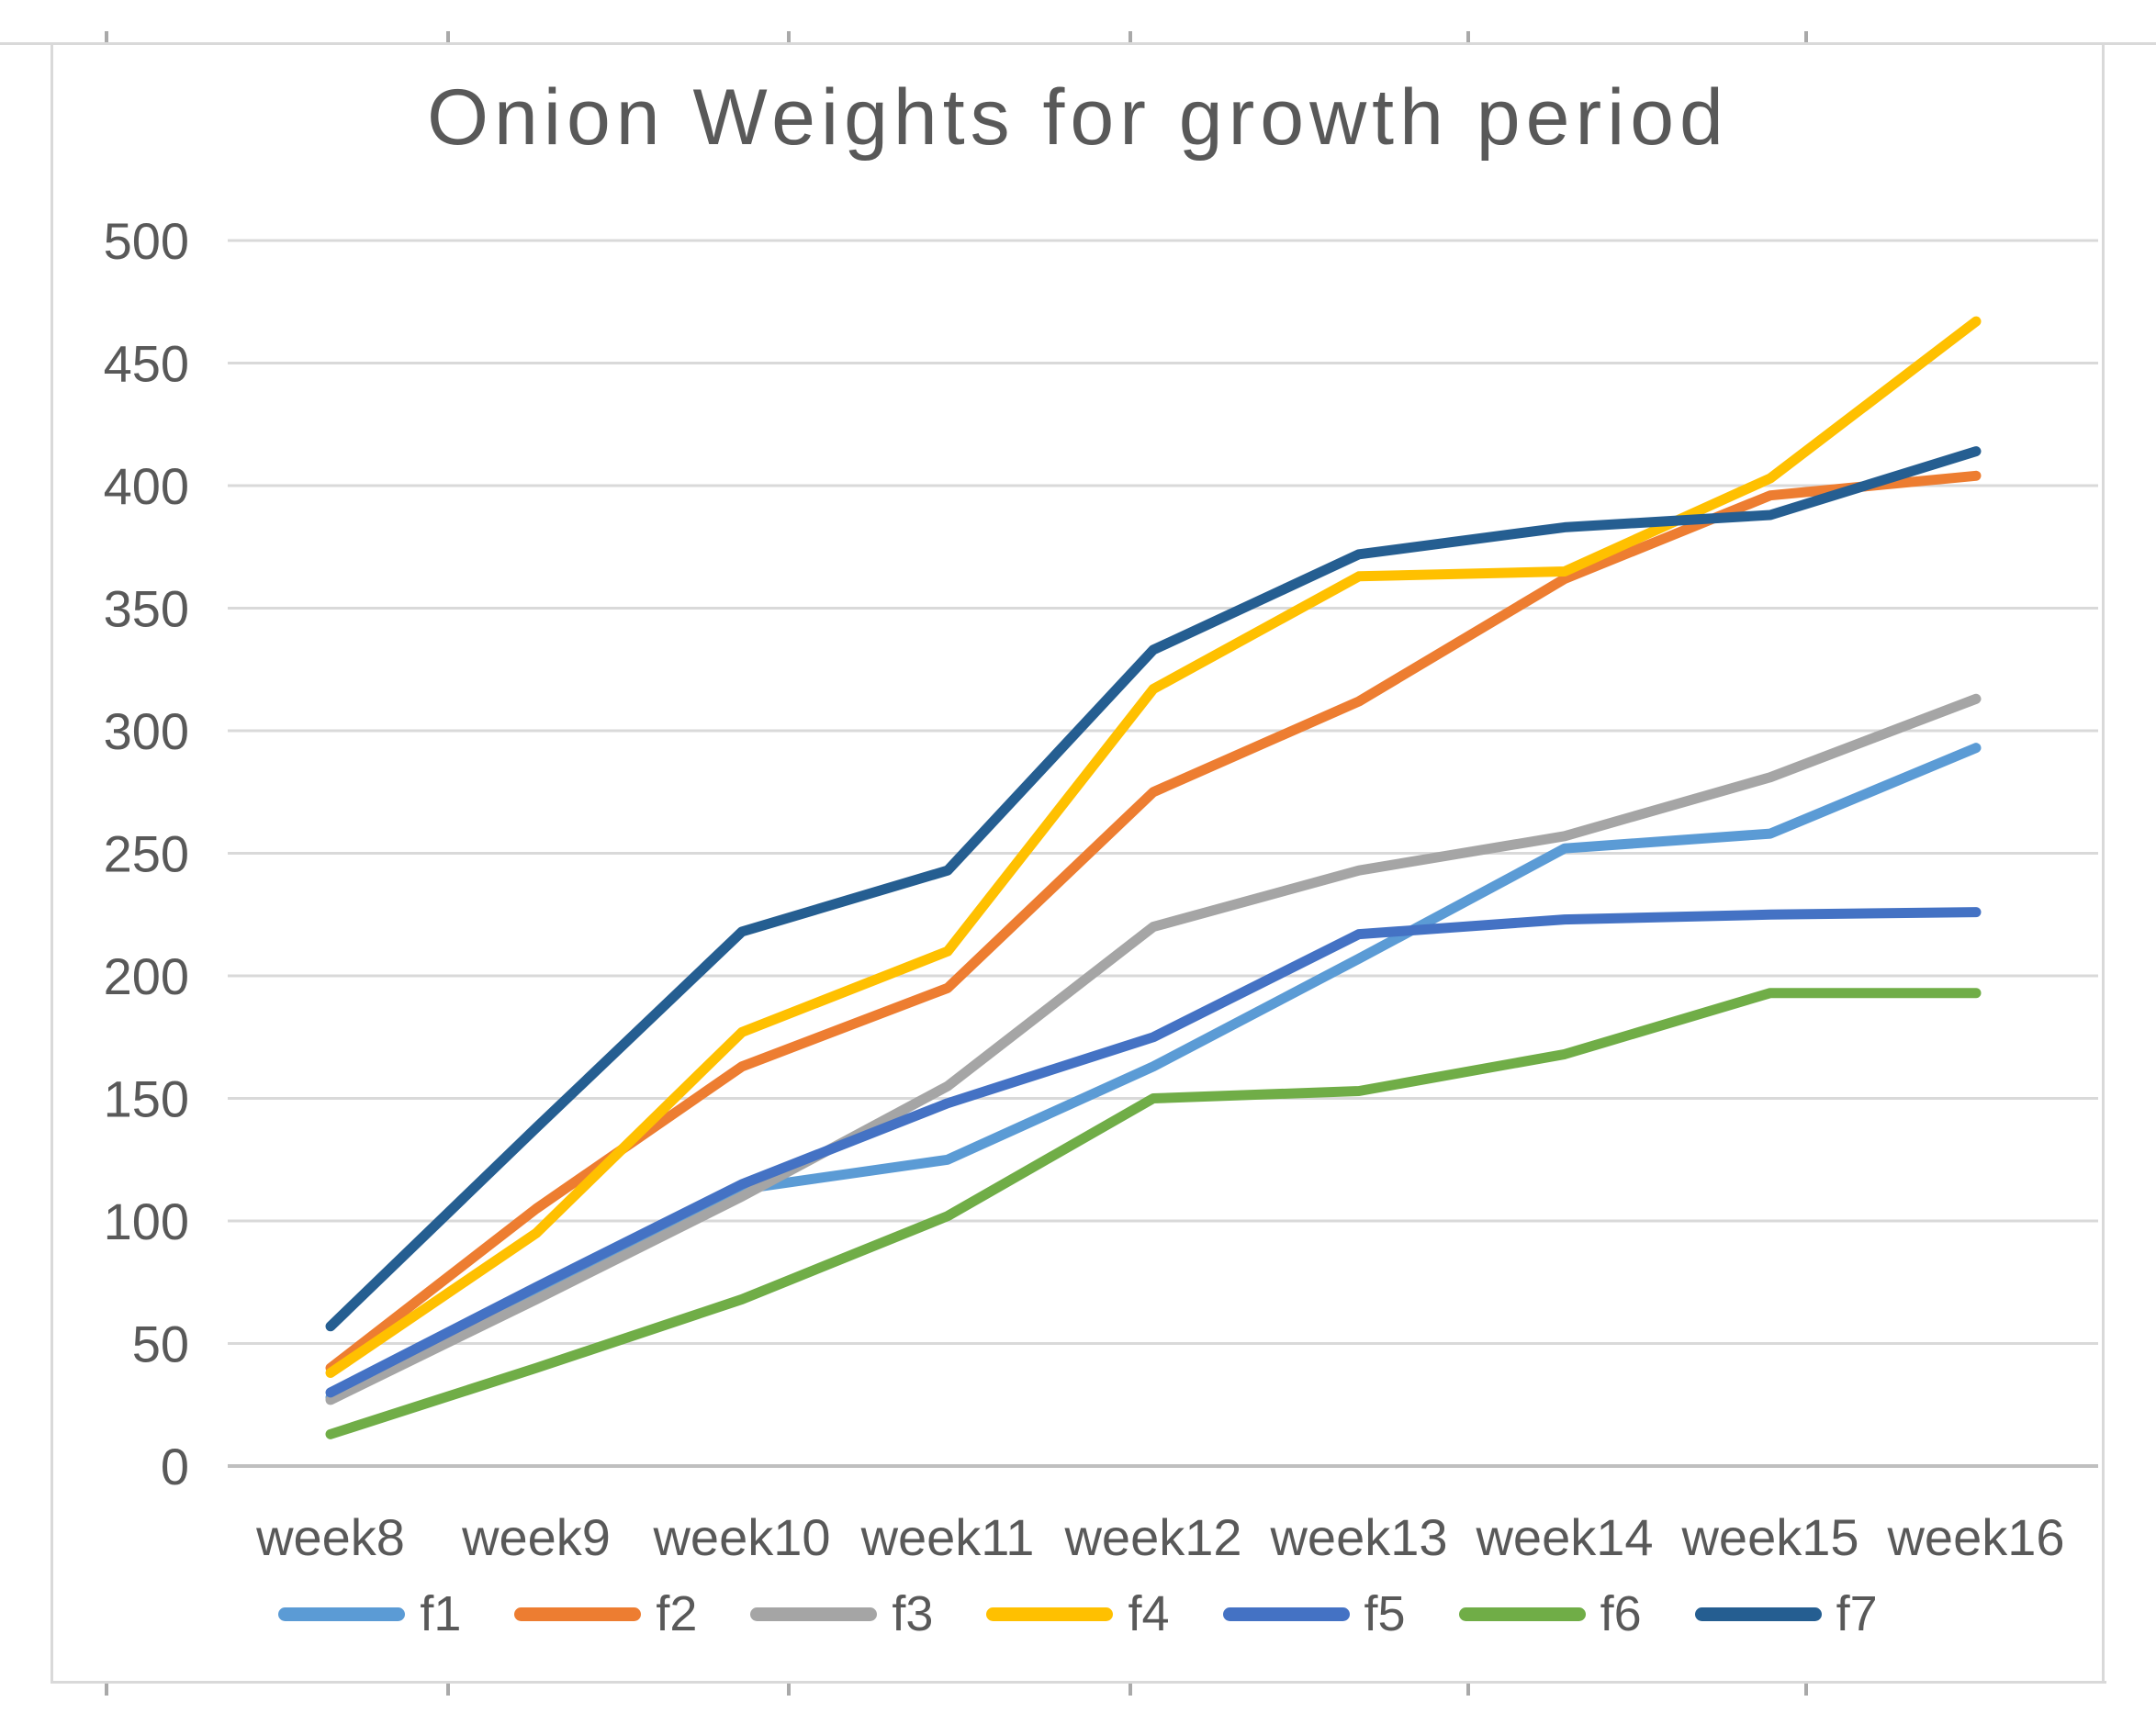 The width and height of the screenshot is (2156, 1724). What do you see at coordinates (146, 241) in the screenshot?
I see `y-axis-label-500: 500` at bounding box center [146, 241].